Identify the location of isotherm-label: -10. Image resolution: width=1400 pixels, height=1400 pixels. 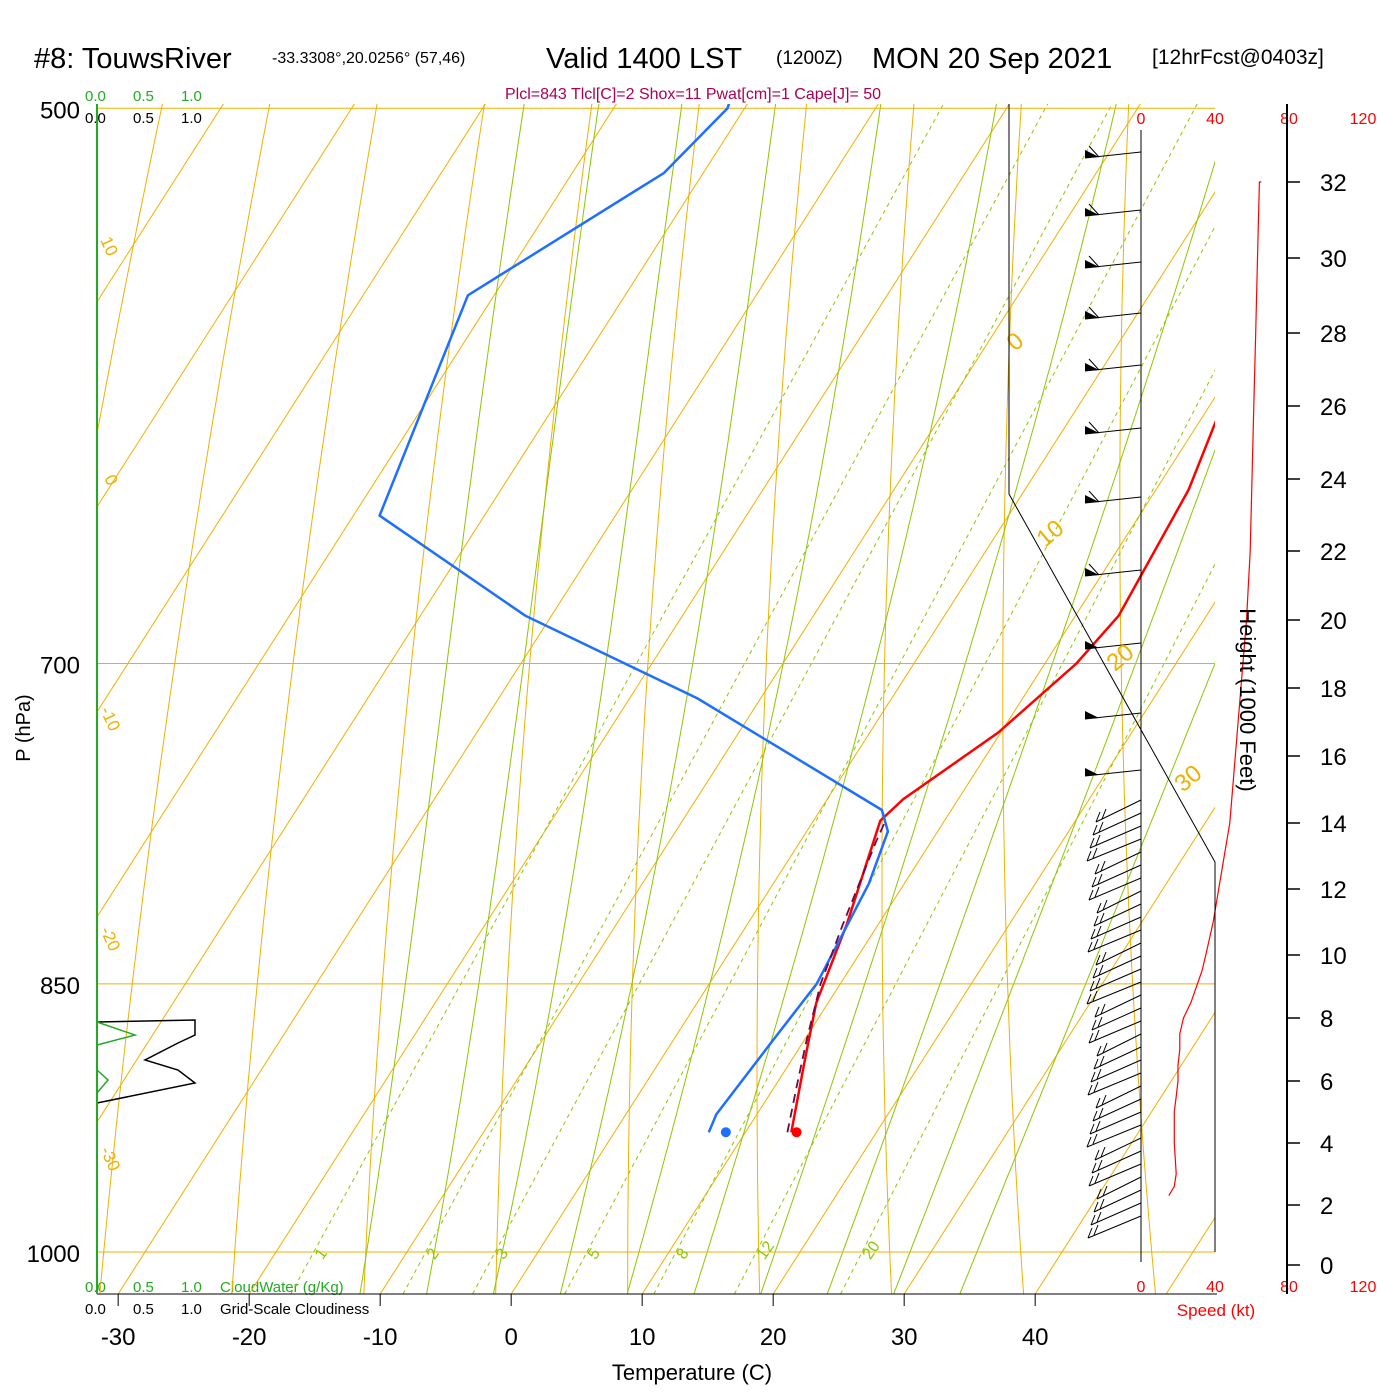
(110, 719).